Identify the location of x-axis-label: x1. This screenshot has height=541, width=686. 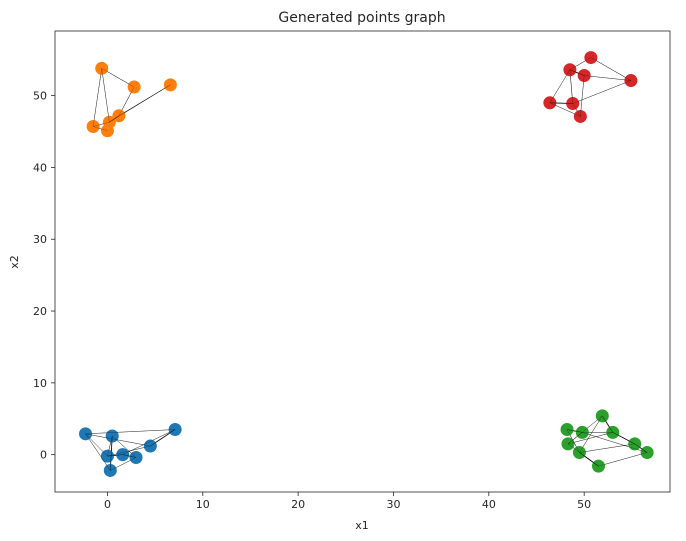
(362, 525).